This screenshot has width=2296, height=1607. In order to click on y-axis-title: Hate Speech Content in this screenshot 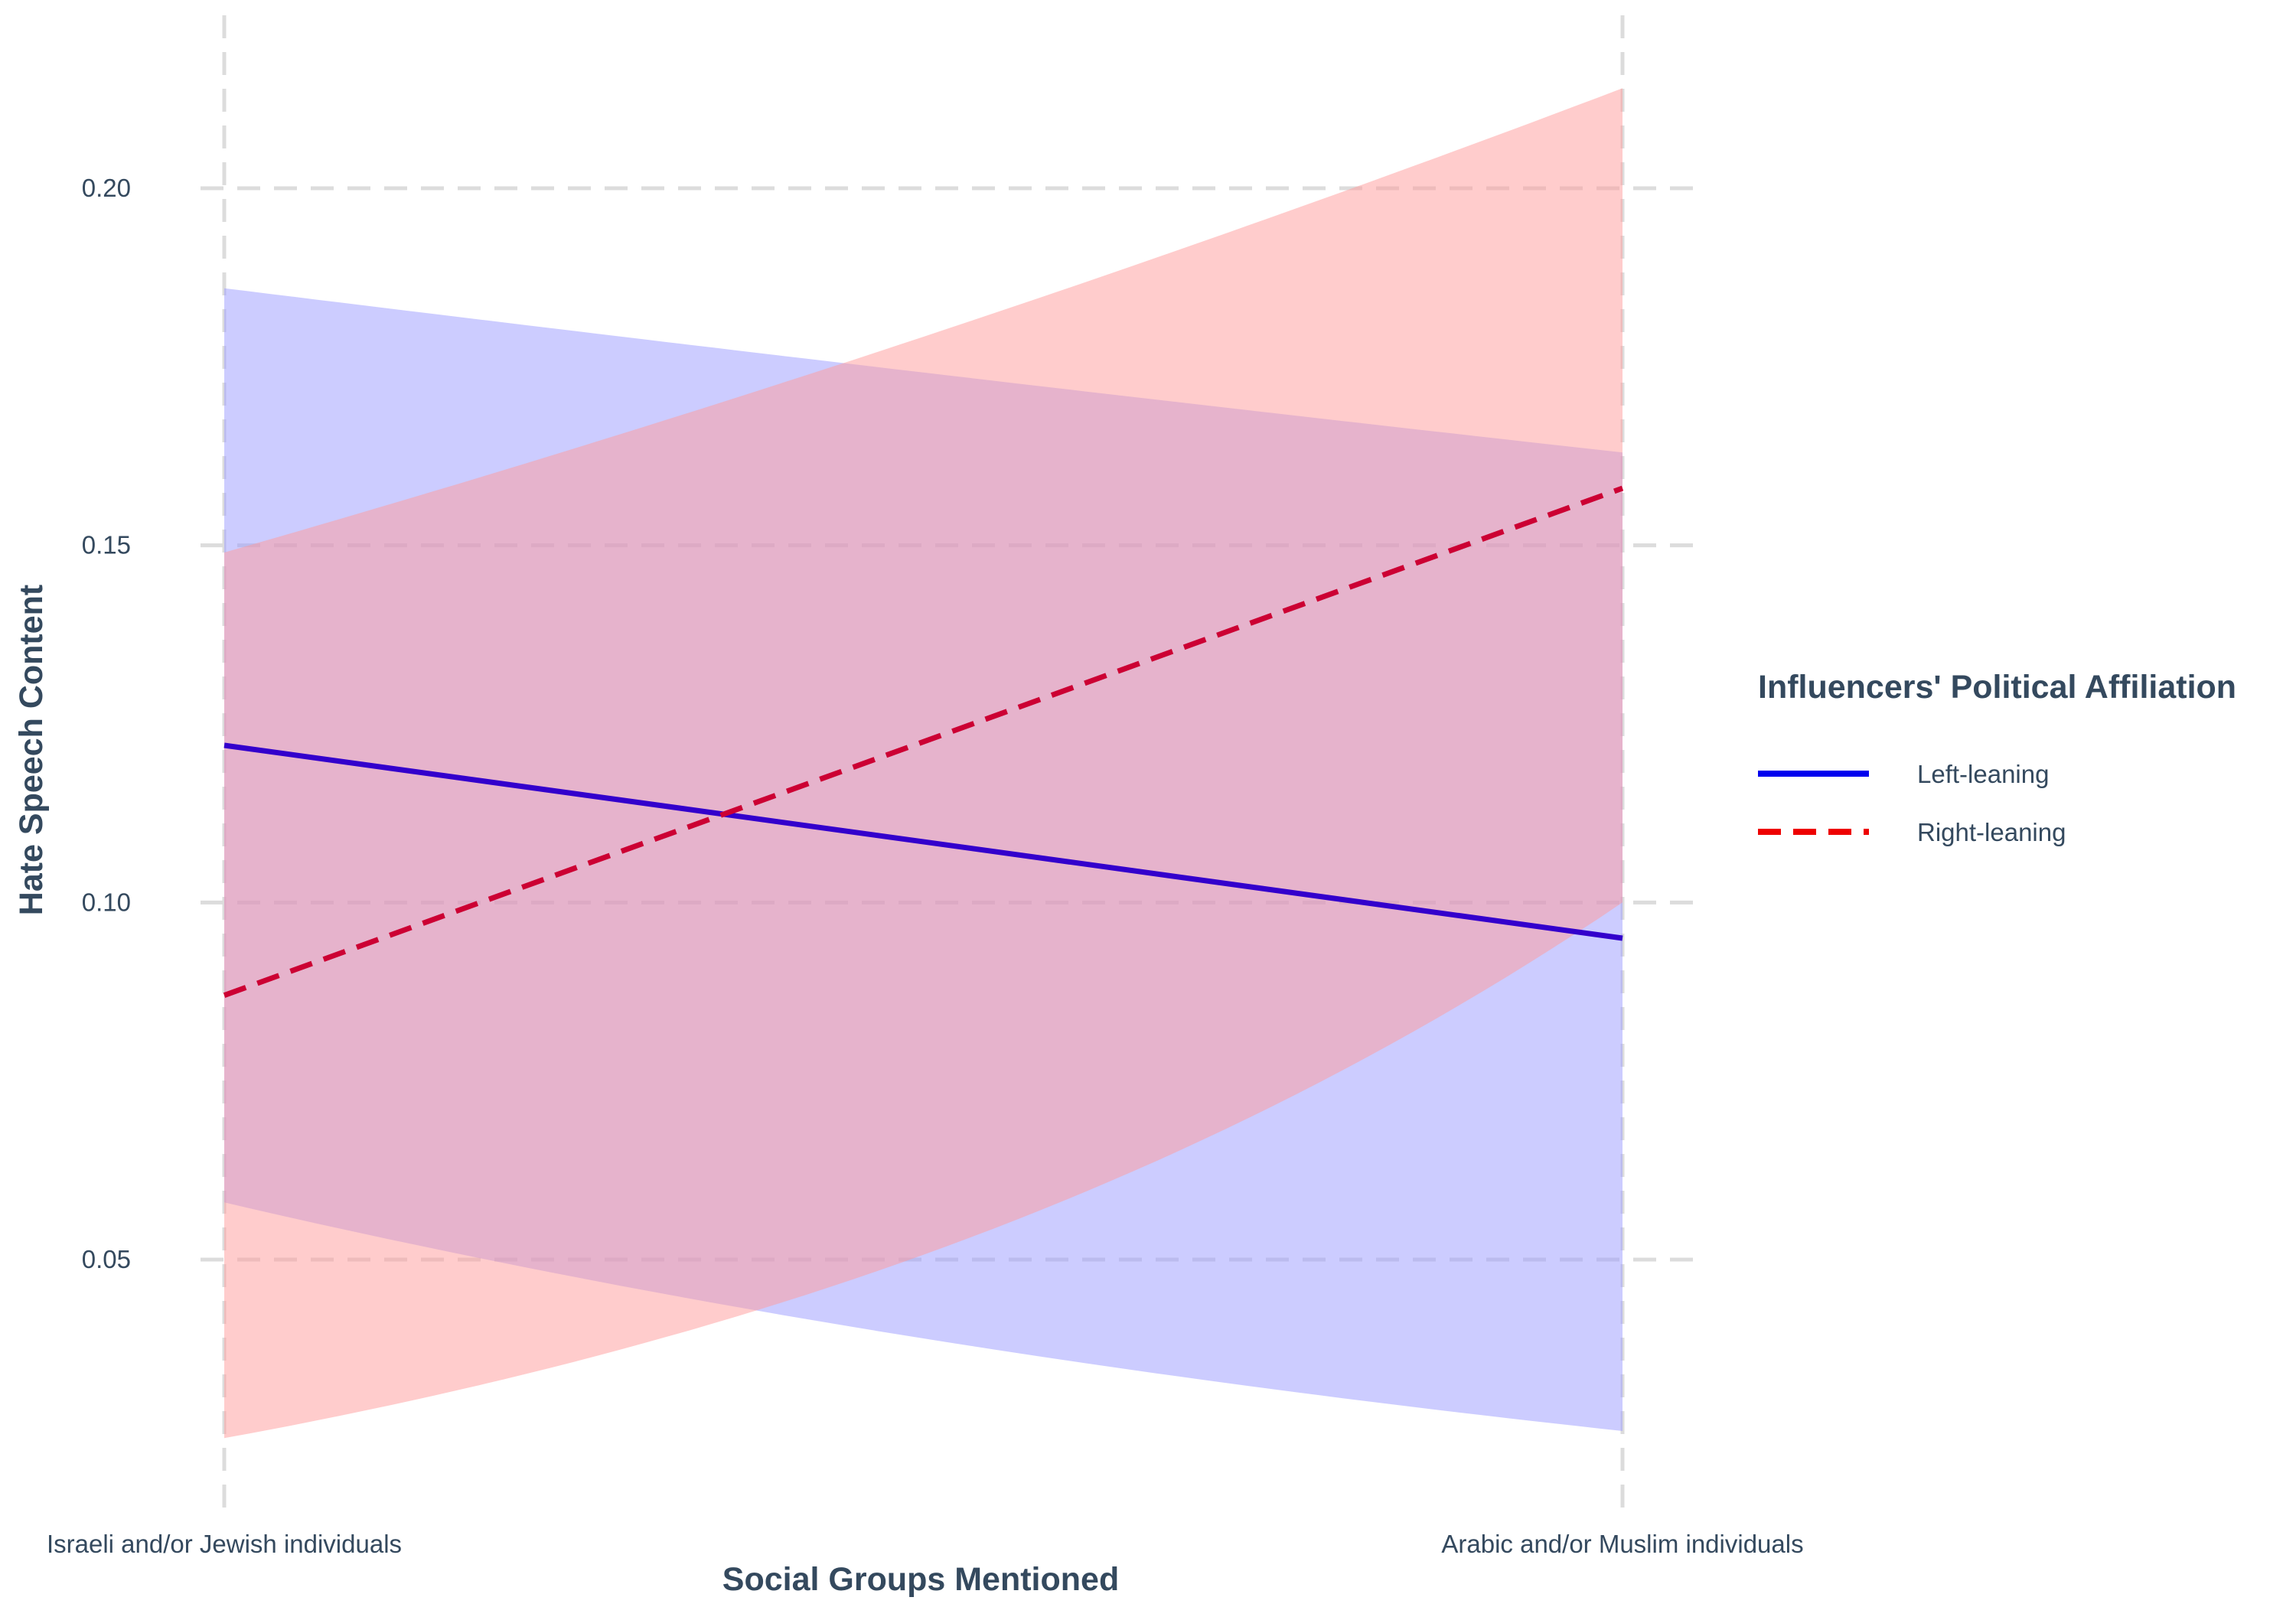, I will do `click(31, 750)`.